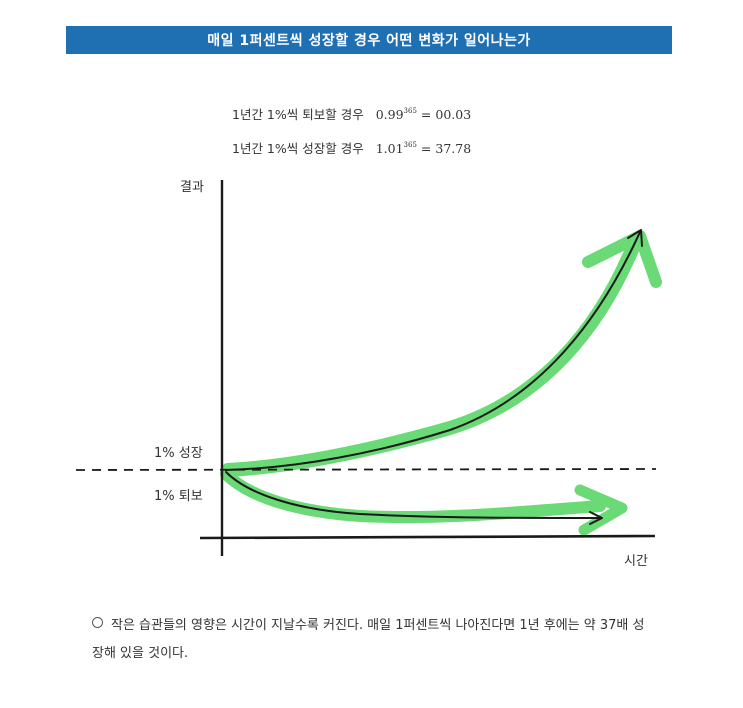  What do you see at coordinates (410, 111) in the screenshot?
I see `formula-decline-exponent: 365` at bounding box center [410, 111].